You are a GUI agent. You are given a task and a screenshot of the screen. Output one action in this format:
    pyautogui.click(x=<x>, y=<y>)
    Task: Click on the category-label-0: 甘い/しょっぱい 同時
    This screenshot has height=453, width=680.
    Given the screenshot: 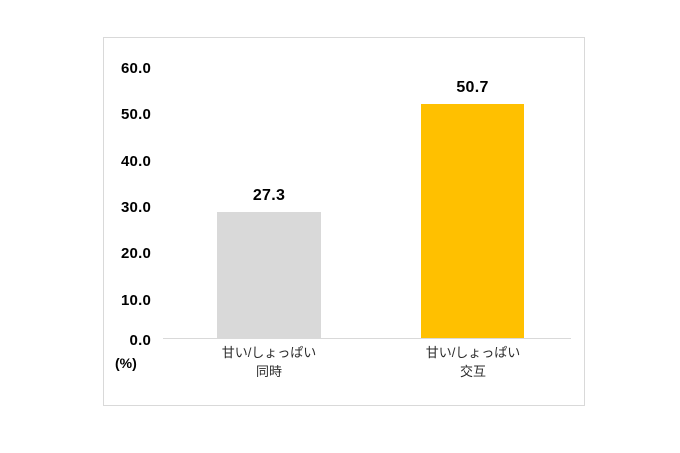 What is the action you would take?
    pyautogui.click(x=269, y=363)
    